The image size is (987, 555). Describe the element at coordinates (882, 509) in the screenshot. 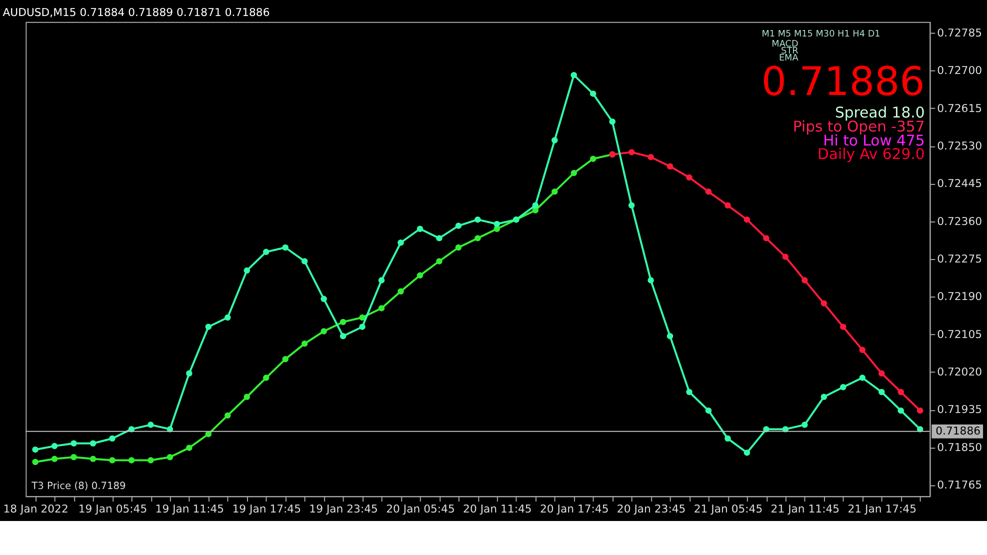

I see `x-tick-label: 21 Jan 17:45` at that location.